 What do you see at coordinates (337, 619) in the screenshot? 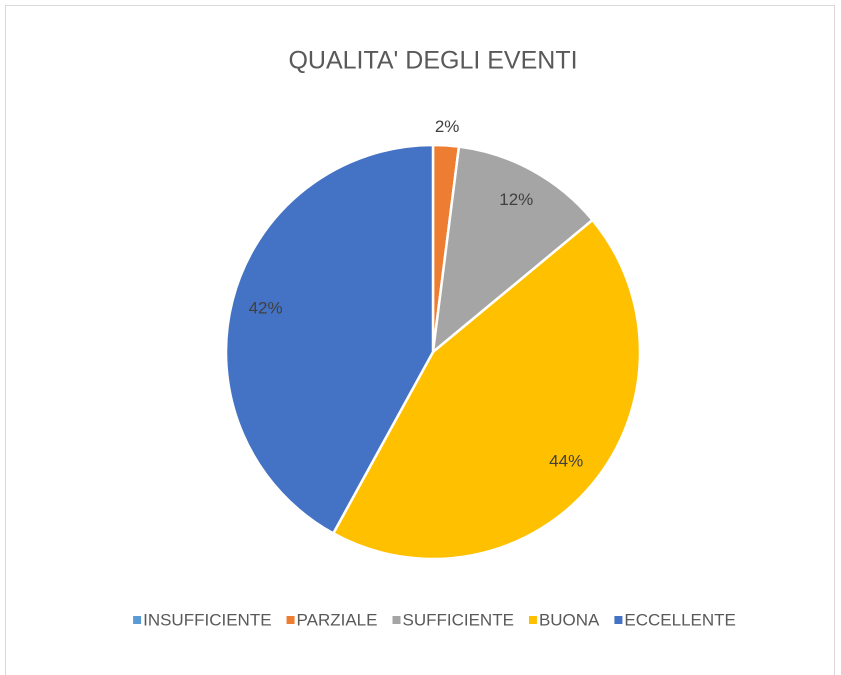
I see `legend-label: PARZIALE` at bounding box center [337, 619].